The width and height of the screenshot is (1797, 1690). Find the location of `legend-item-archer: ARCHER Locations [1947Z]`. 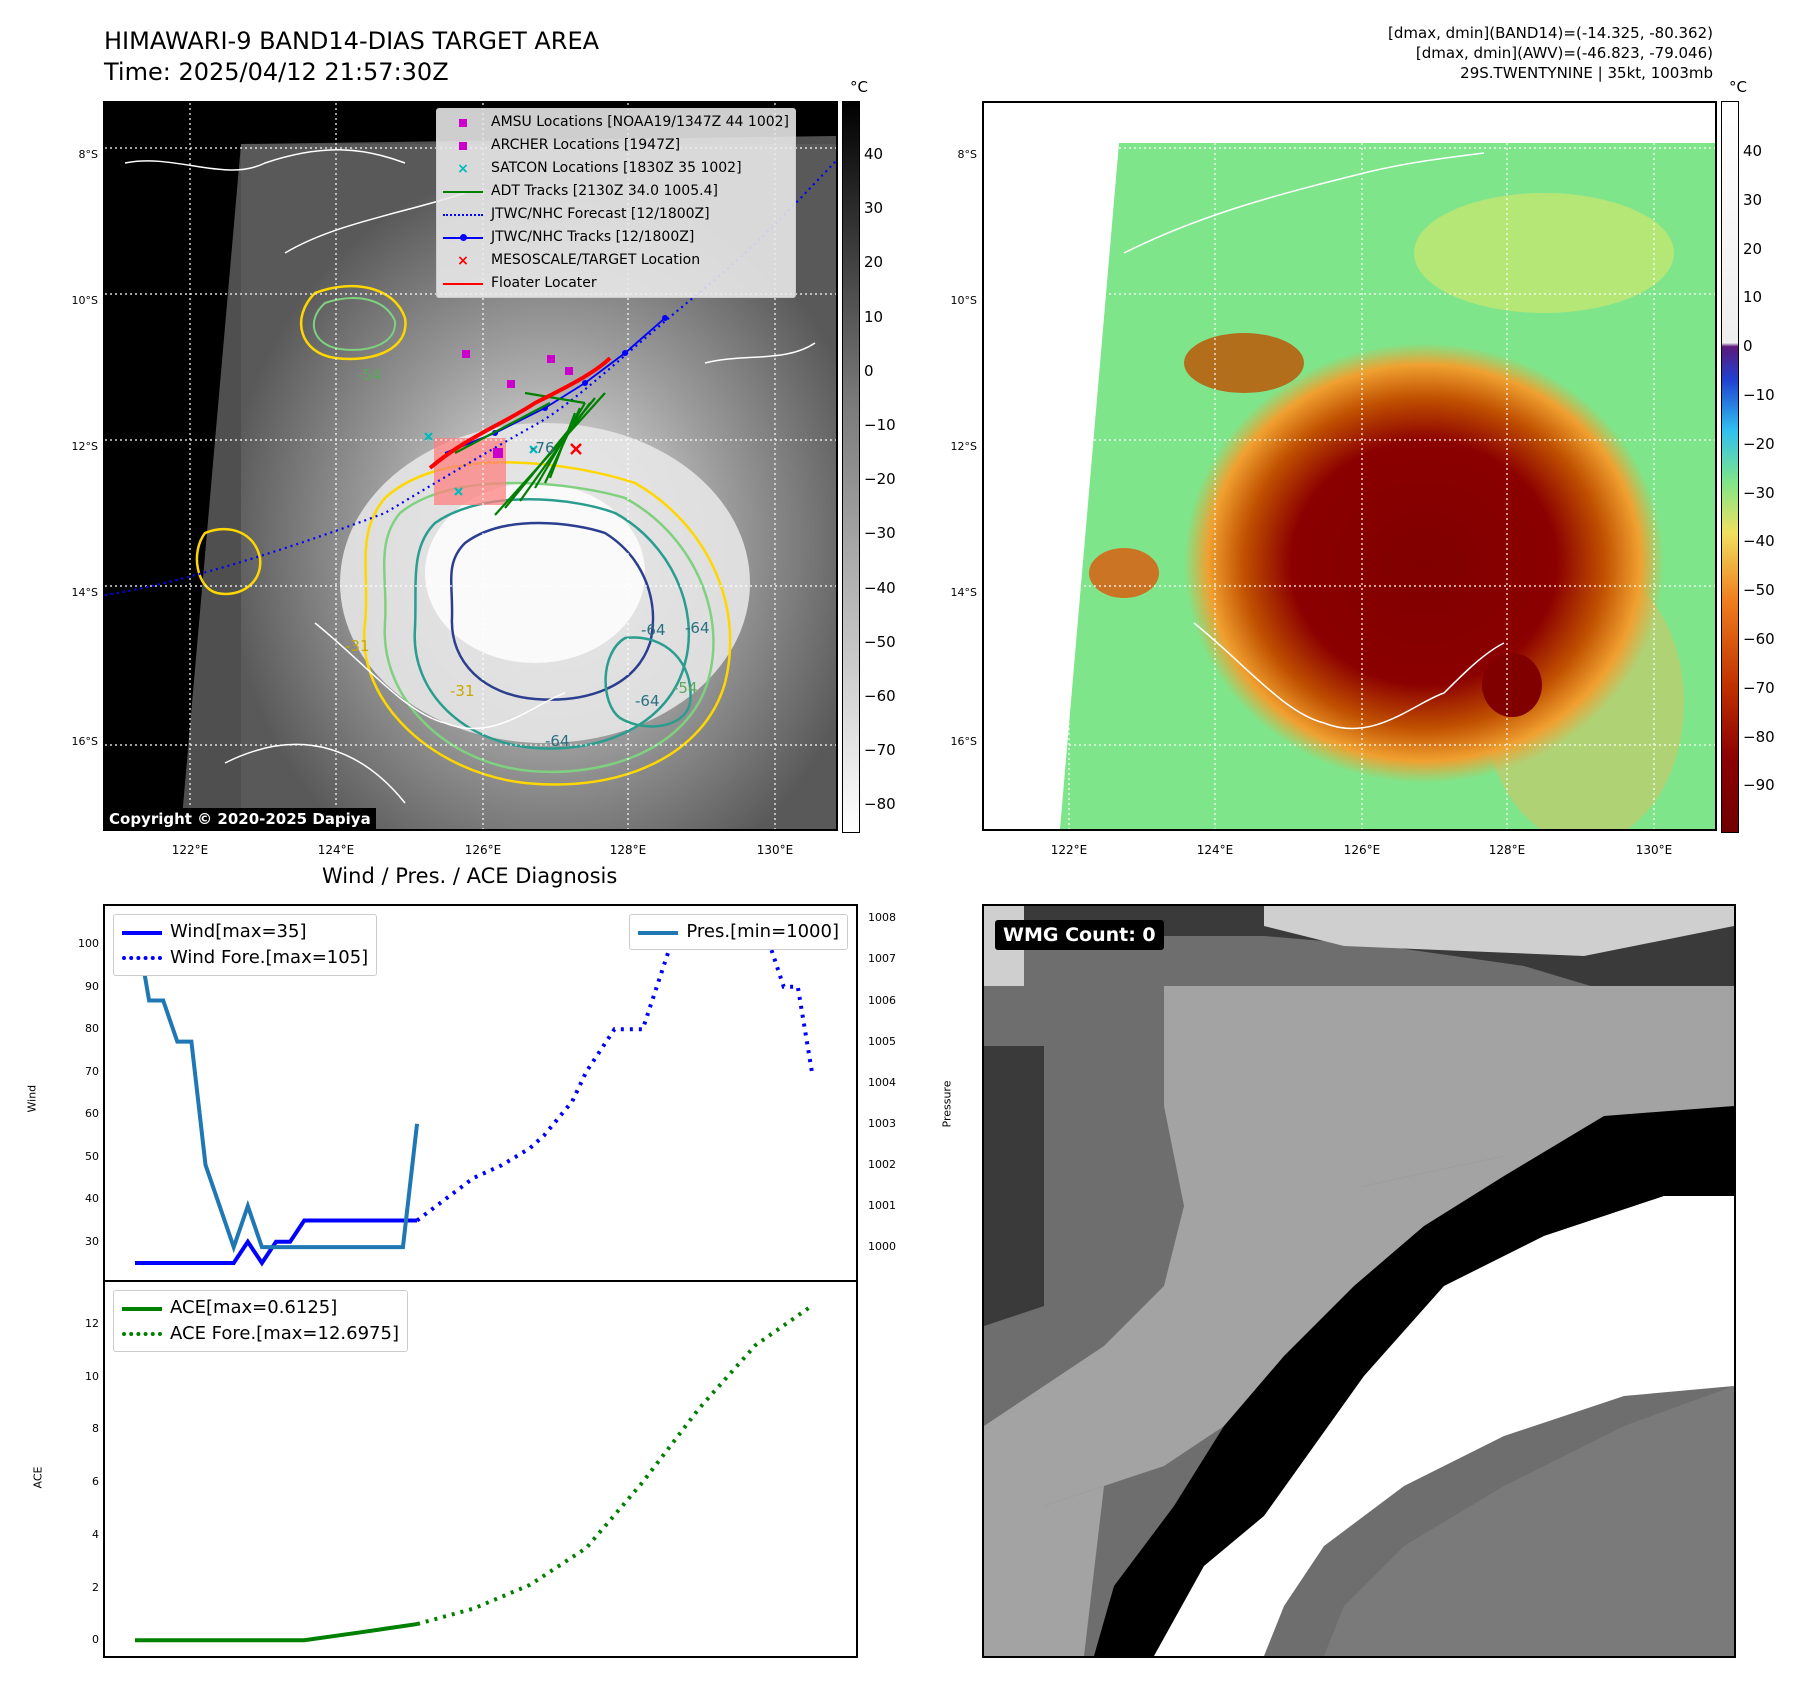

legend-item-archer: ARCHER Locations [1947Z] is located at coordinates (616, 145).